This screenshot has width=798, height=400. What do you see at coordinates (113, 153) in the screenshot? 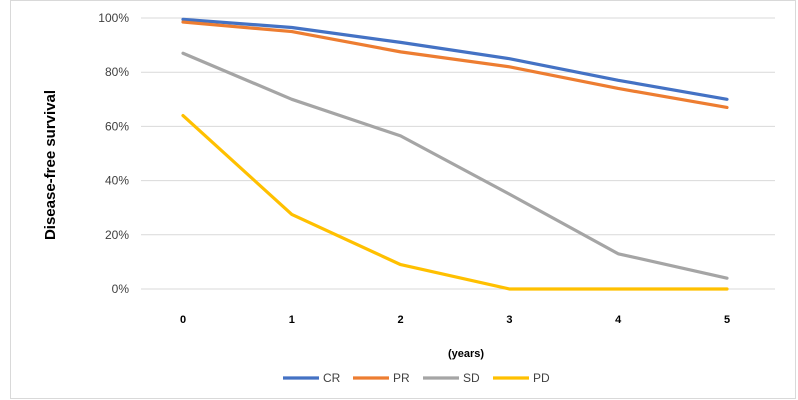
I see `y-axis-ticks: 0% 20% 40% 60% 80% 100%` at bounding box center [113, 153].